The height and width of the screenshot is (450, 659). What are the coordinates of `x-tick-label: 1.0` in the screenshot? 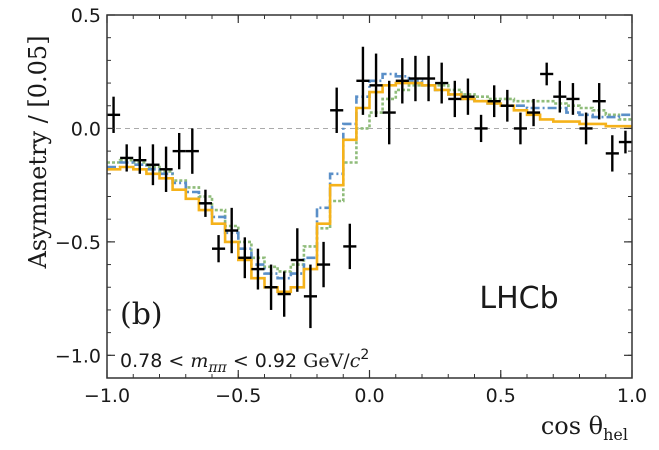 It's located at (632, 396).